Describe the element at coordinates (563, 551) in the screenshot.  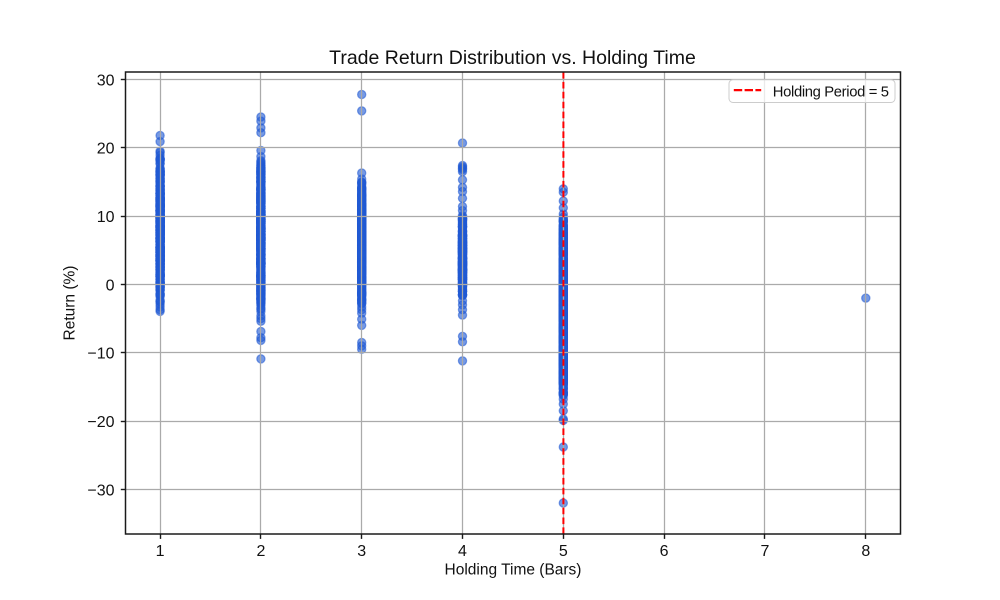
I see `svg-text: 5` at that location.